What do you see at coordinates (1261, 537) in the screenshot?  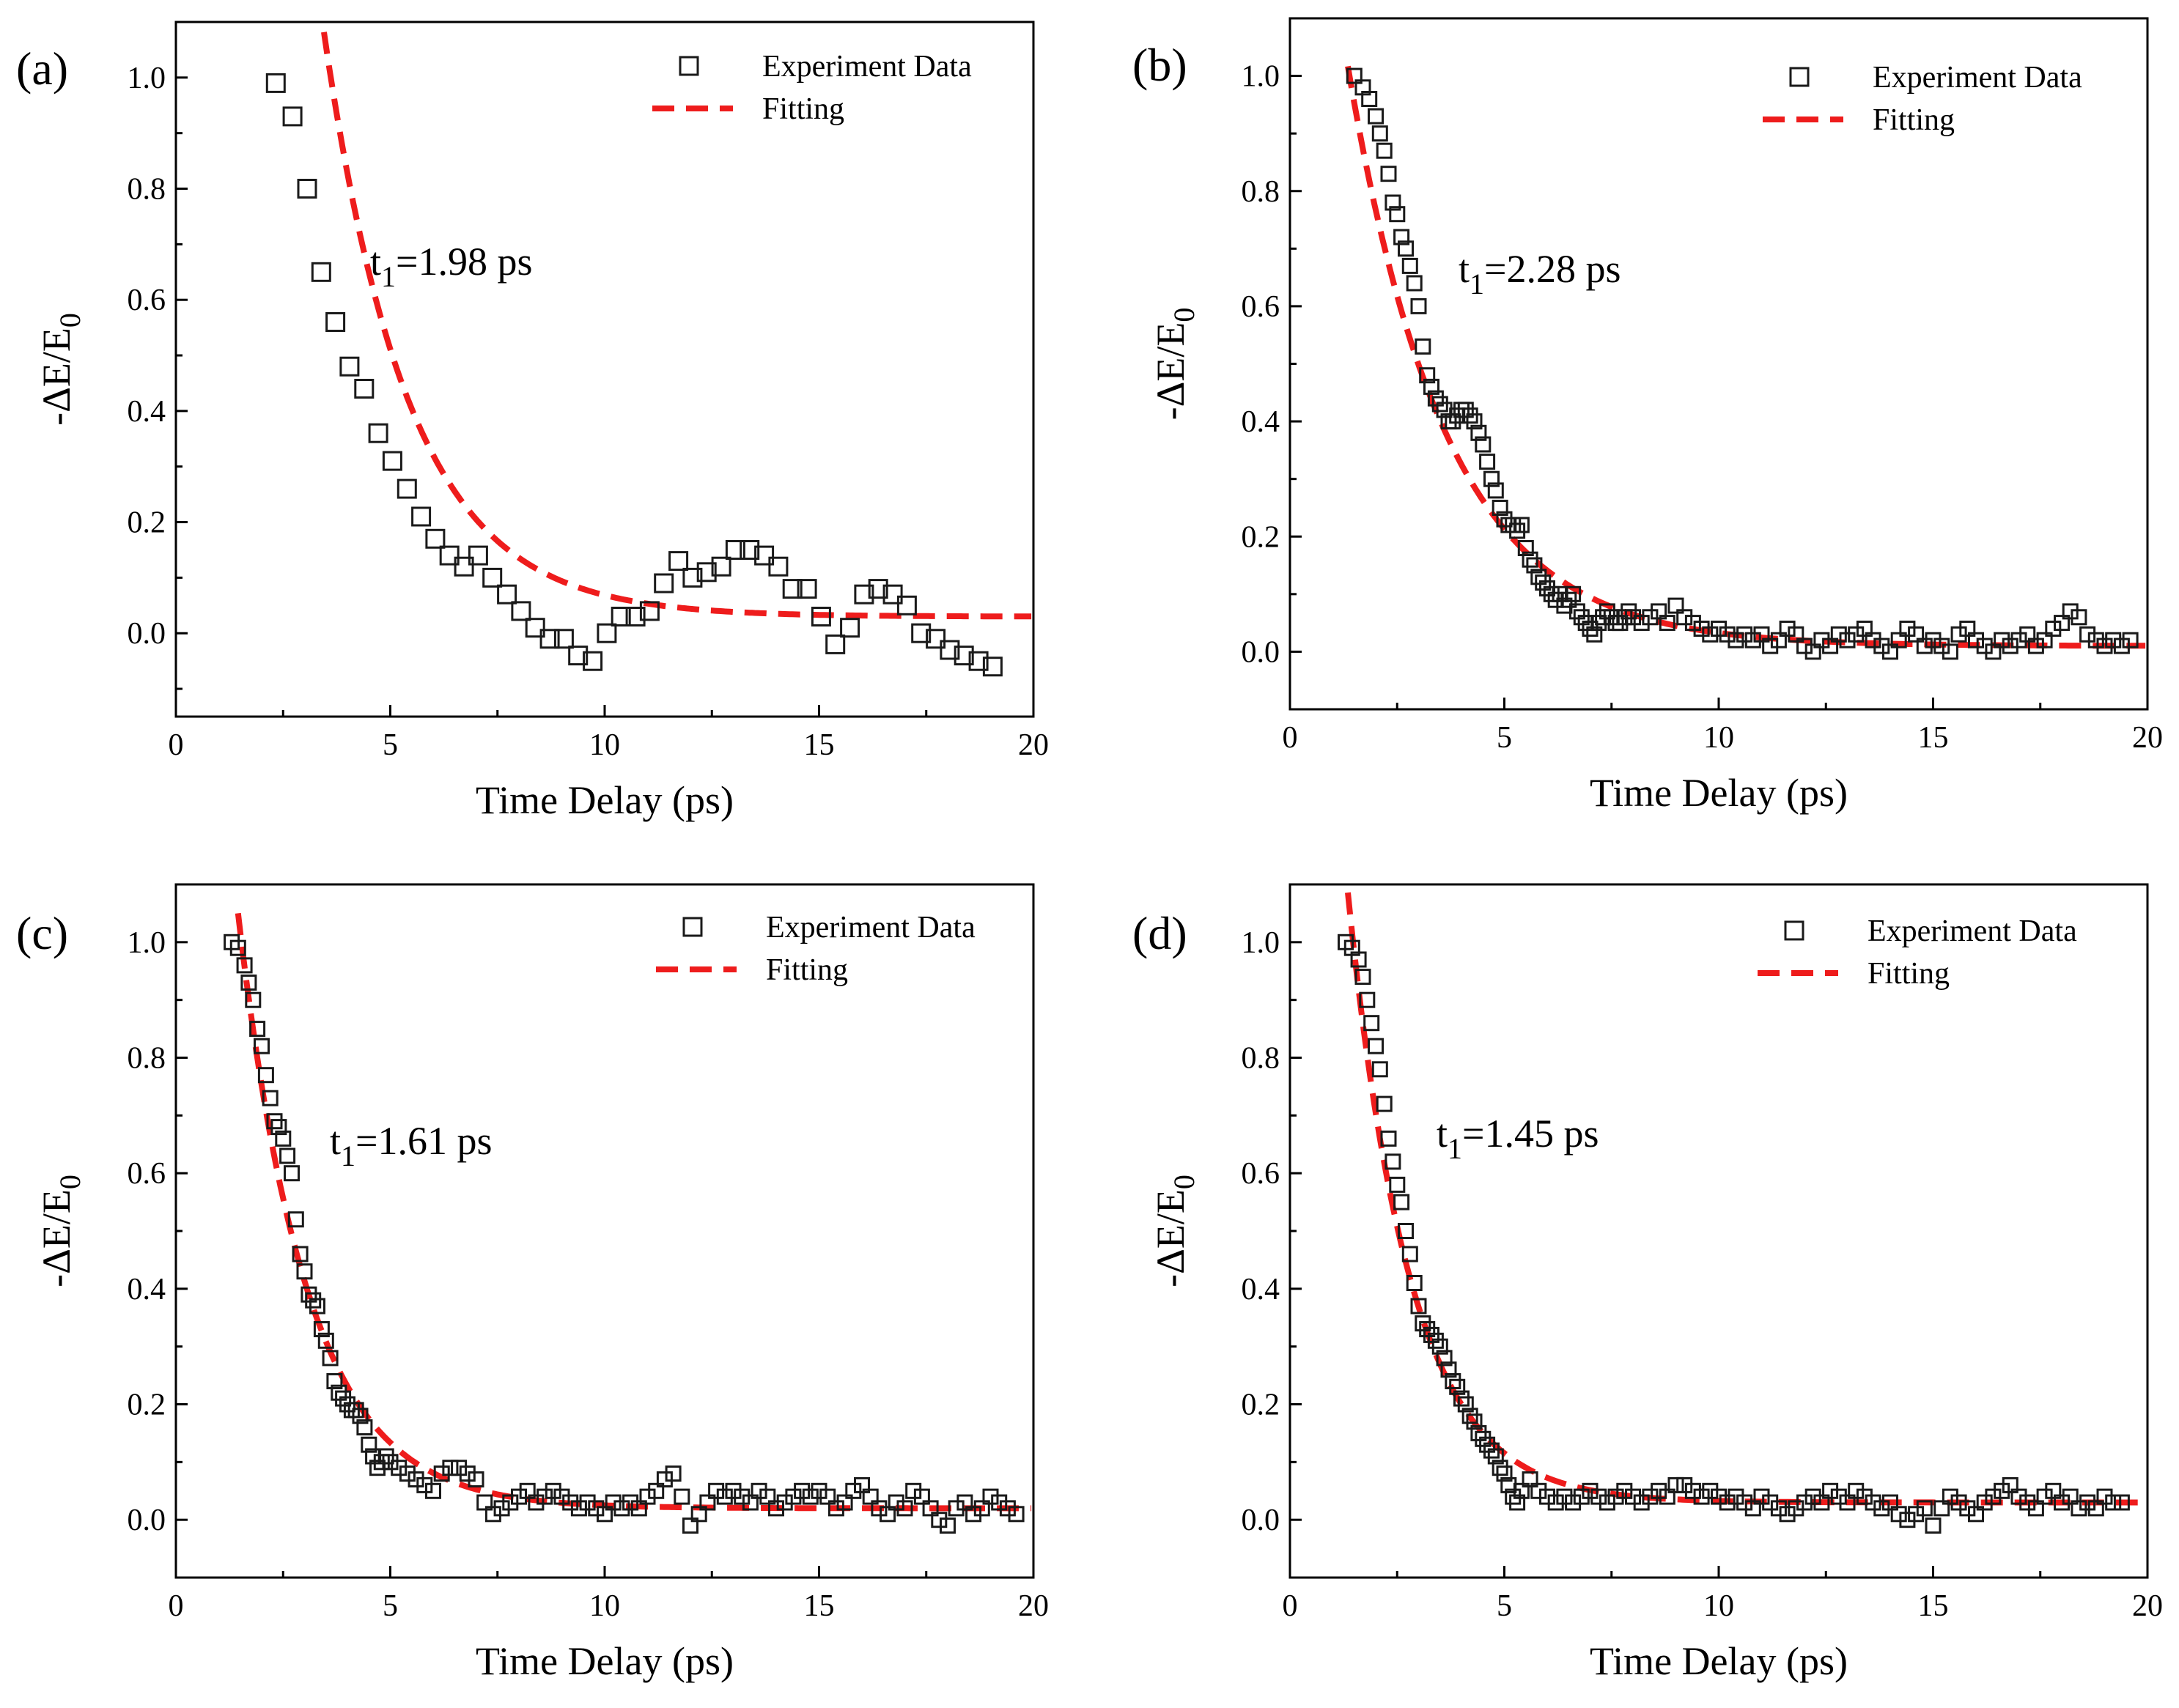 I see `y-tick-label: 0.2` at bounding box center [1261, 537].